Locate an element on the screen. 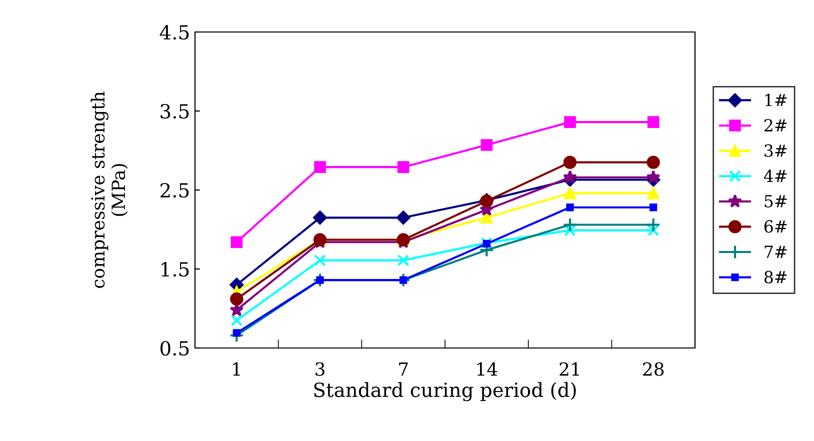 Image resolution: width=814 pixels, height=441 pixels. x-tick-label: 1 is located at coordinates (236, 369).